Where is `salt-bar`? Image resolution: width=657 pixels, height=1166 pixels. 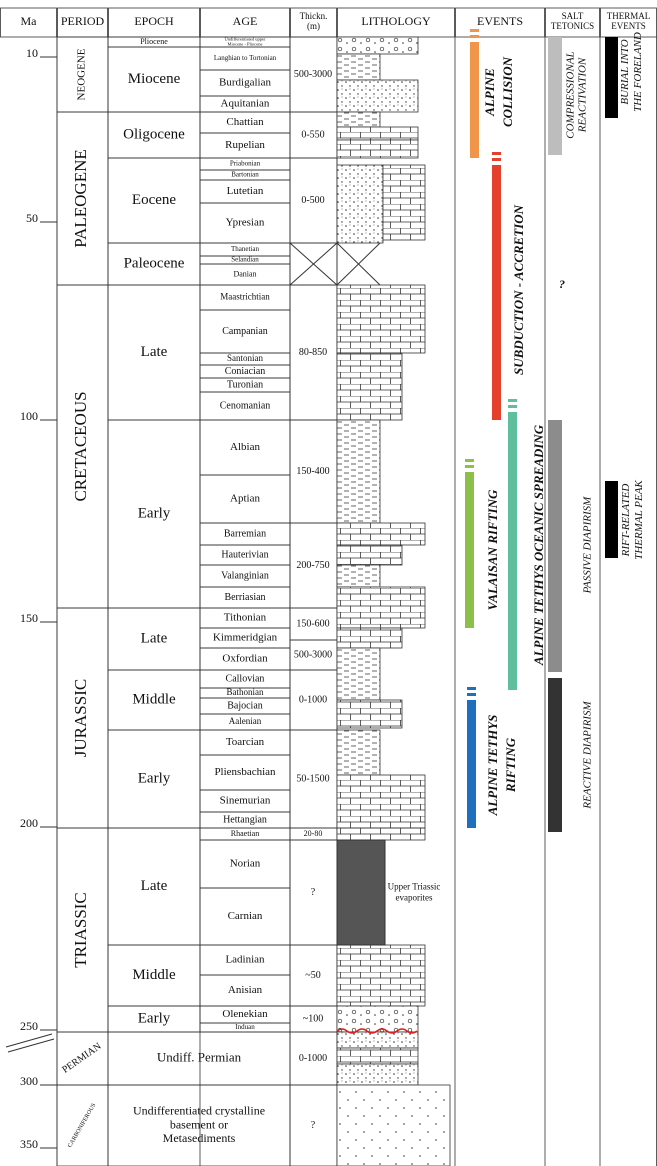 salt-bar is located at coordinates (555, 755).